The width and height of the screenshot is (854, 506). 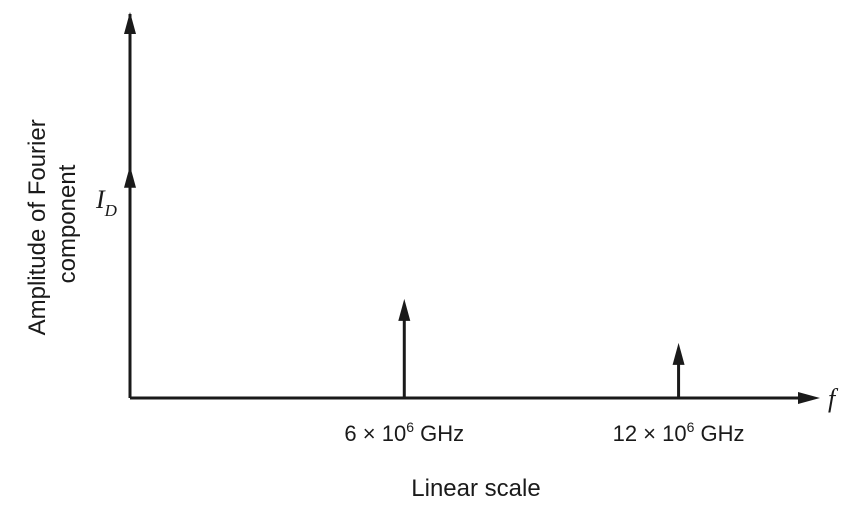 I want to click on dc-label-subscript: D, so click(x=111, y=210).